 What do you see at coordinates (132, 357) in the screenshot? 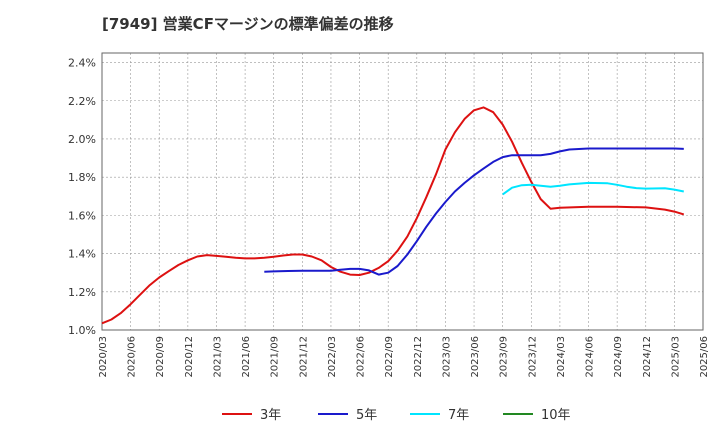
I see `x-tick-label: 2020/06` at bounding box center [132, 357].